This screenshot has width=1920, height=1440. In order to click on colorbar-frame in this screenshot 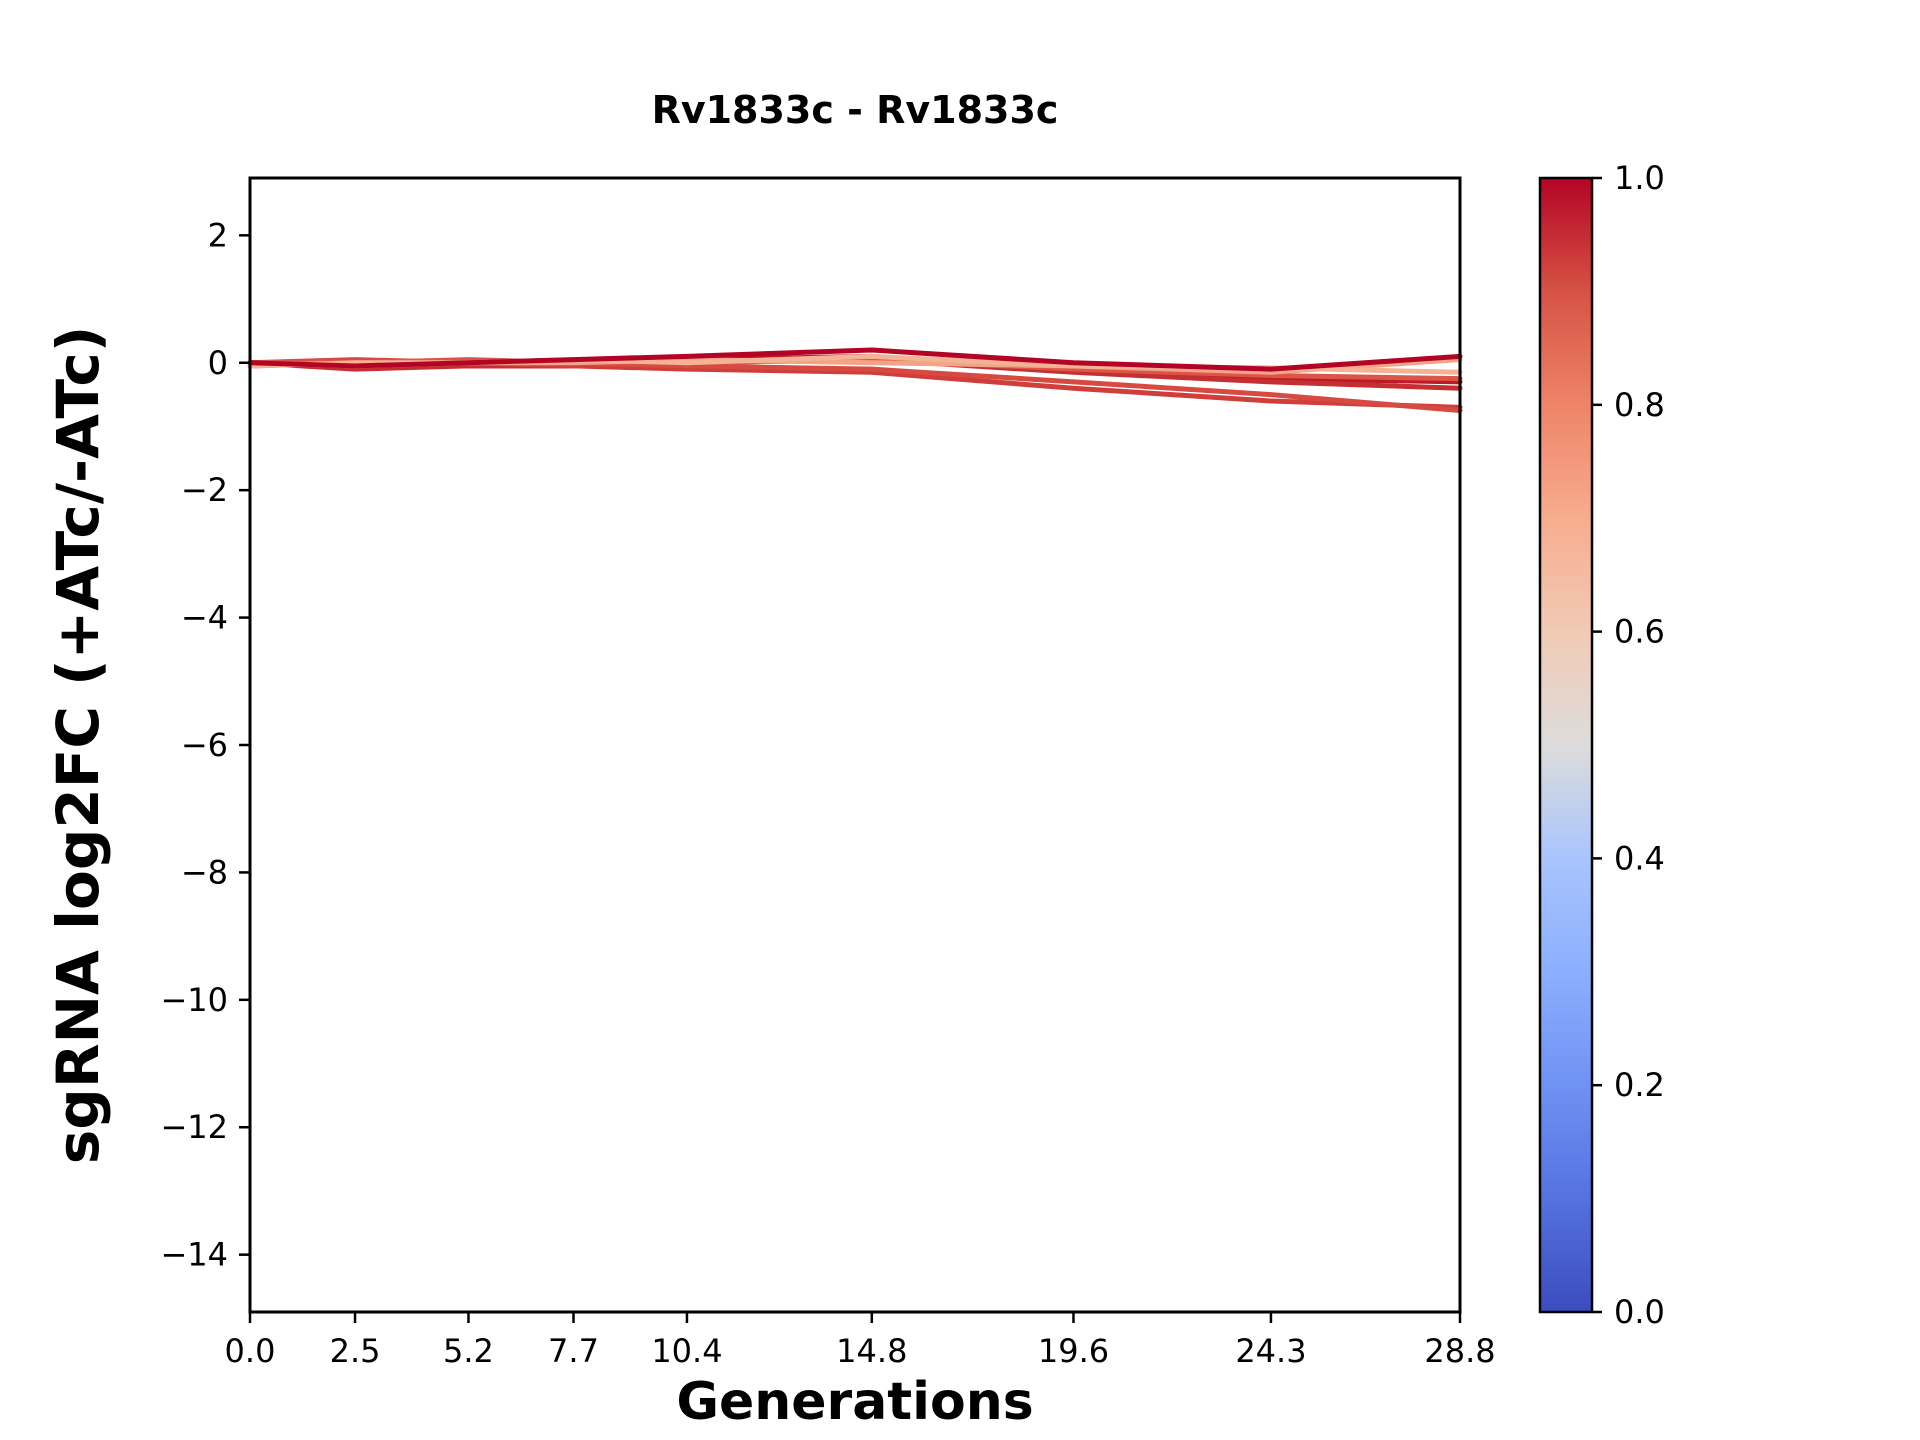, I will do `click(1566, 745)`.